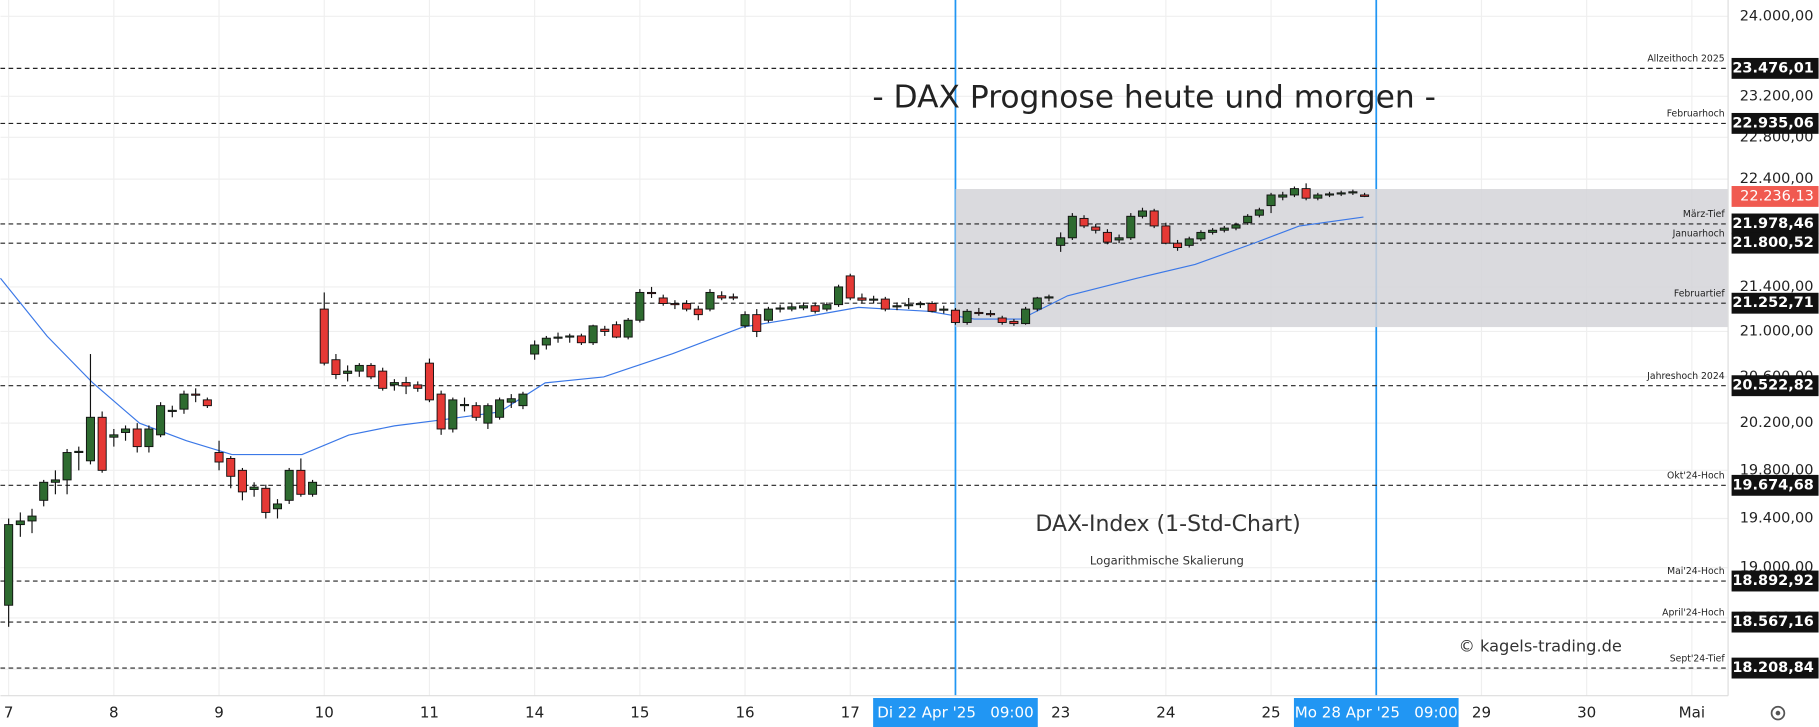 The height and width of the screenshot is (727, 1819). Describe the element at coordinates (850, 713) in the screenshot. I see `x-tick-label: 17` at that location.